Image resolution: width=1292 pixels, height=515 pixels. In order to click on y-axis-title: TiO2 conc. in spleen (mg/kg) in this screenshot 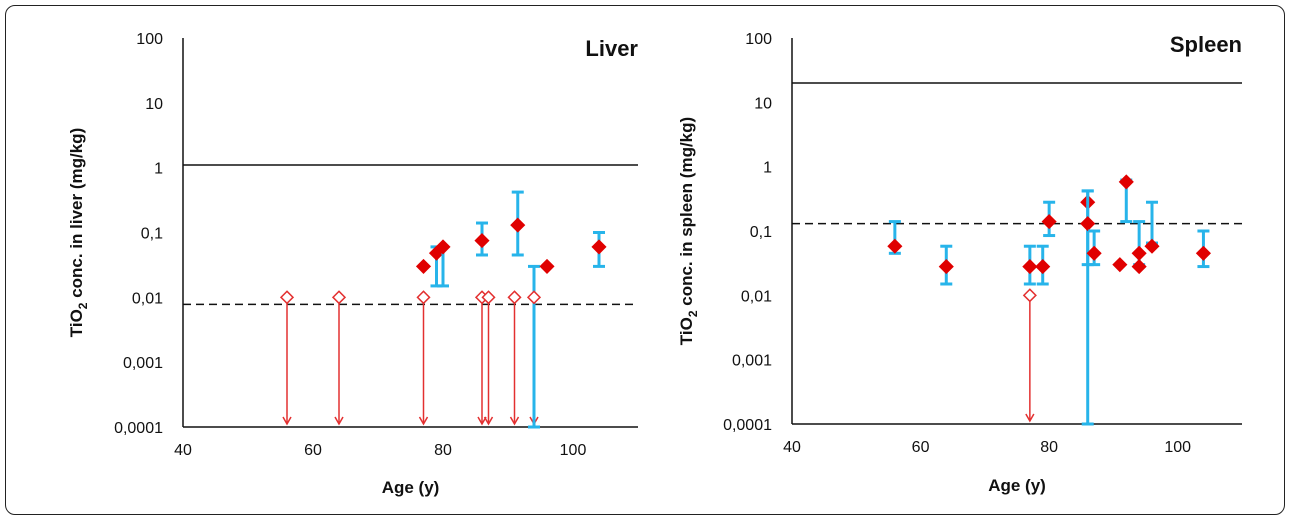, I will do `click(688, 231)`.